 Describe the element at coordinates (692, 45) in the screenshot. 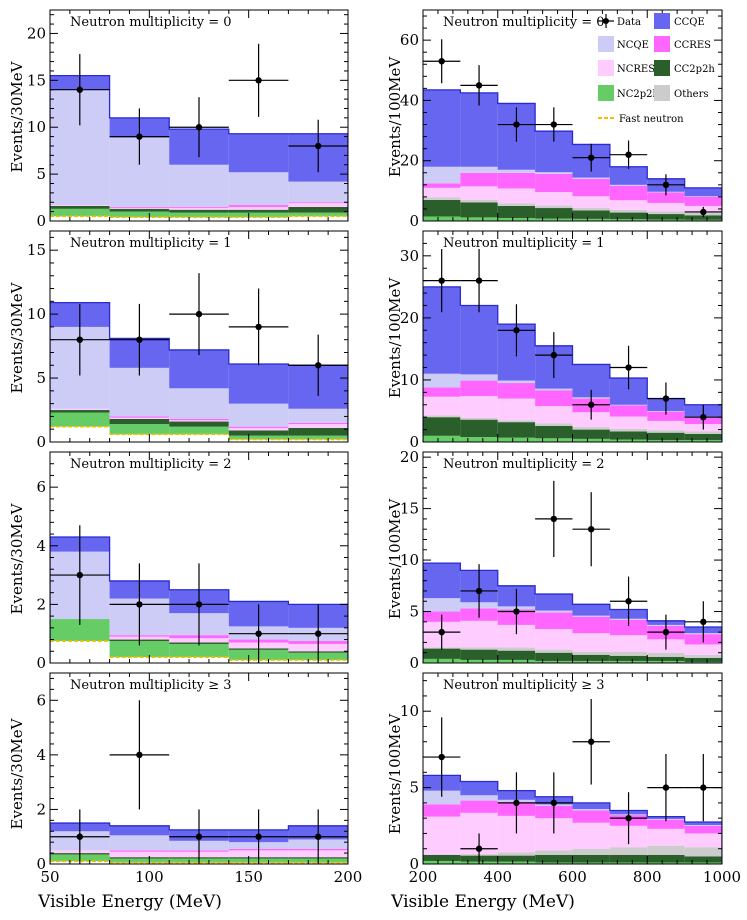

I see `legend-label: CCRES` at that location.